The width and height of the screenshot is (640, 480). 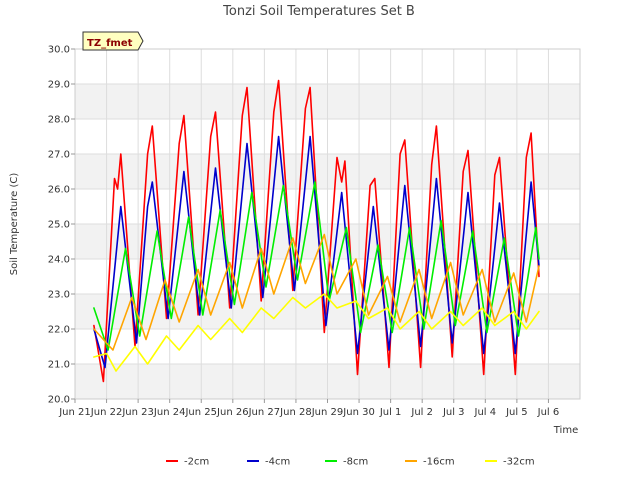 What do you see at coordinates (137, 412) in the screenshot?
I see `x-tick-label: Jun 23` at bounding box center [137, 412].